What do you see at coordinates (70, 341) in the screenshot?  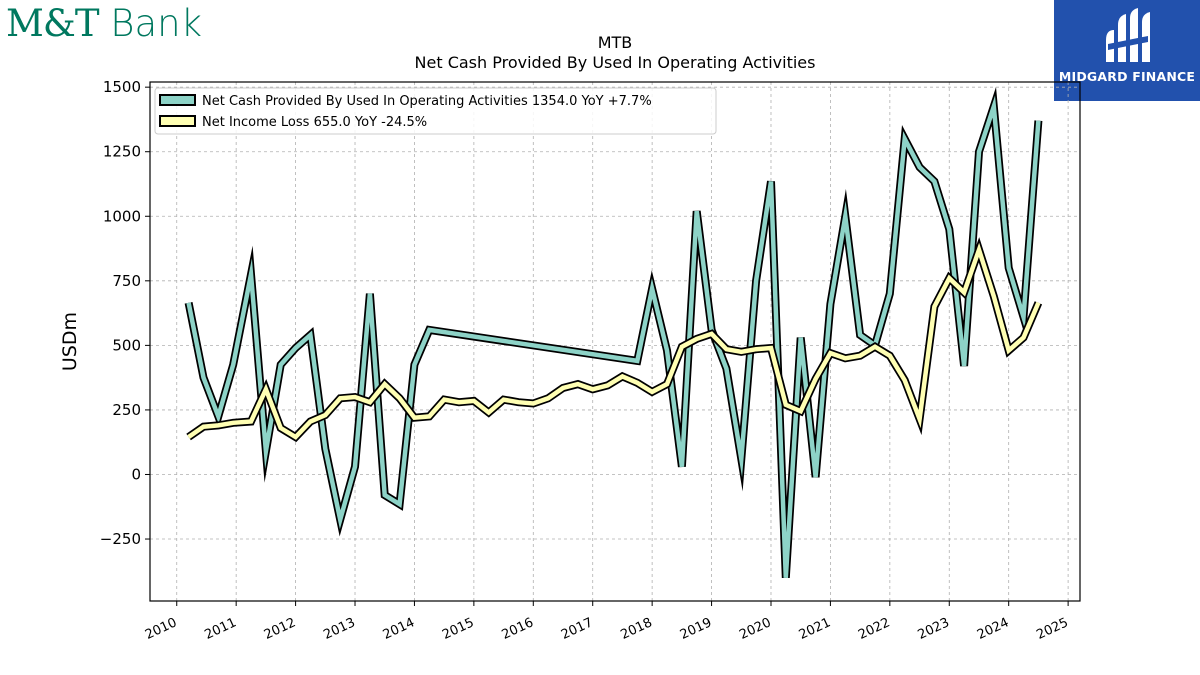 I see `y-axis-label: USDm` at bounding box center [70, 341].